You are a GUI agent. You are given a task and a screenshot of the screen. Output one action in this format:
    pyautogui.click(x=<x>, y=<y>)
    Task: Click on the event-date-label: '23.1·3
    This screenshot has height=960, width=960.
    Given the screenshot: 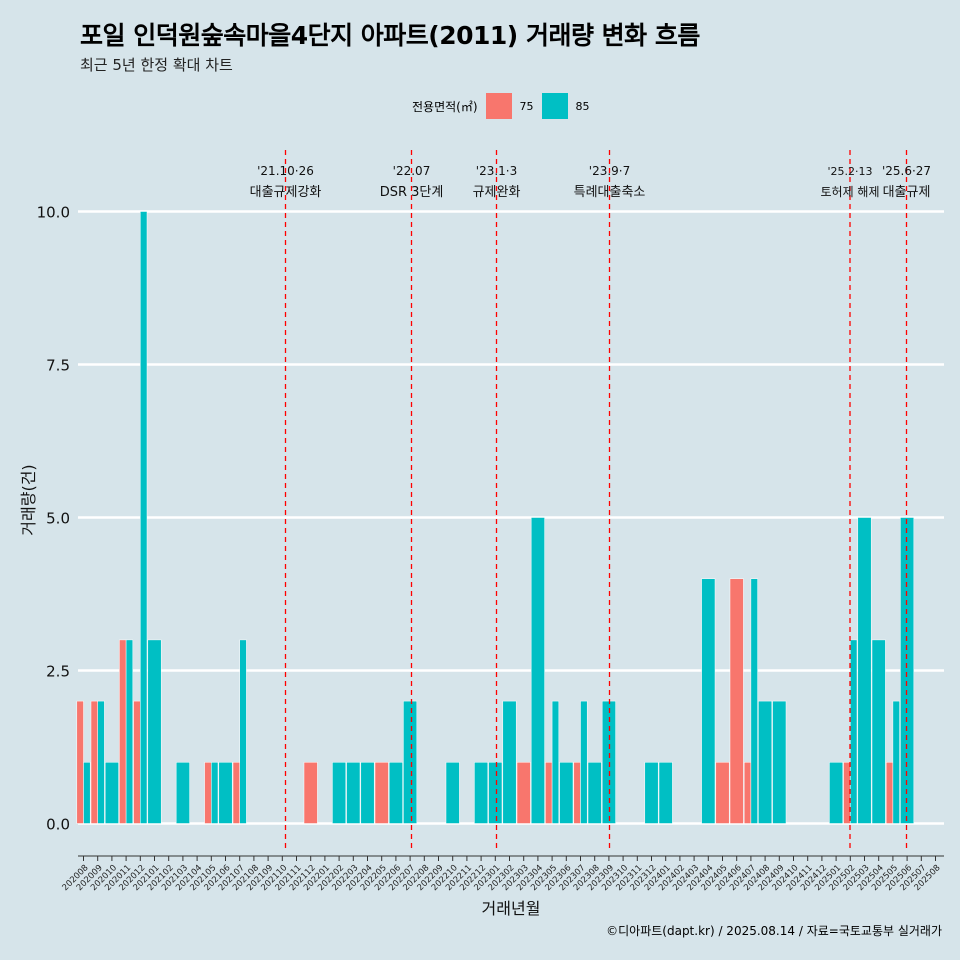 What is the action you would take?
    pyautogui.click(x=496, y=171)
    